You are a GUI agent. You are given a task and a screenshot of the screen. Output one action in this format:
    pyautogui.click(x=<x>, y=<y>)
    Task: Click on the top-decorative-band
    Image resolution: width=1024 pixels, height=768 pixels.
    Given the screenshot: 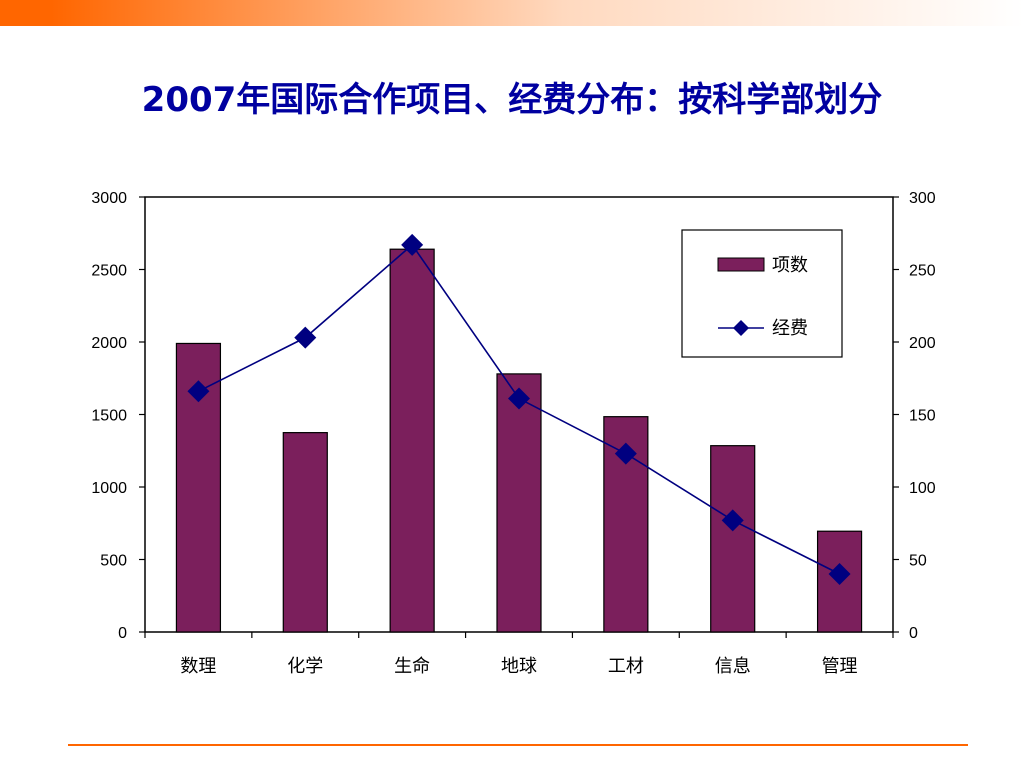 What is the action you would take?
    pyautogui.click(x=512, y=13)
    